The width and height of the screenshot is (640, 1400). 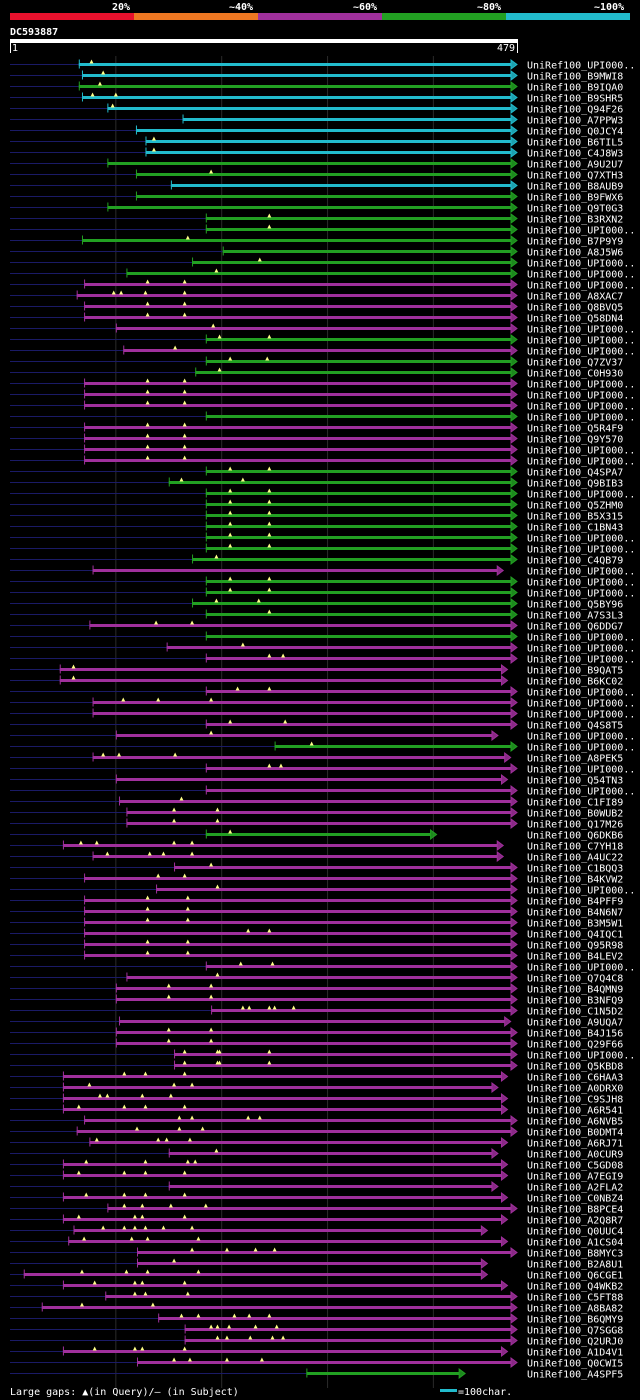 I want to click on hit-row: UniRef100_Q0UUC4, so click(x=316, y=1231).